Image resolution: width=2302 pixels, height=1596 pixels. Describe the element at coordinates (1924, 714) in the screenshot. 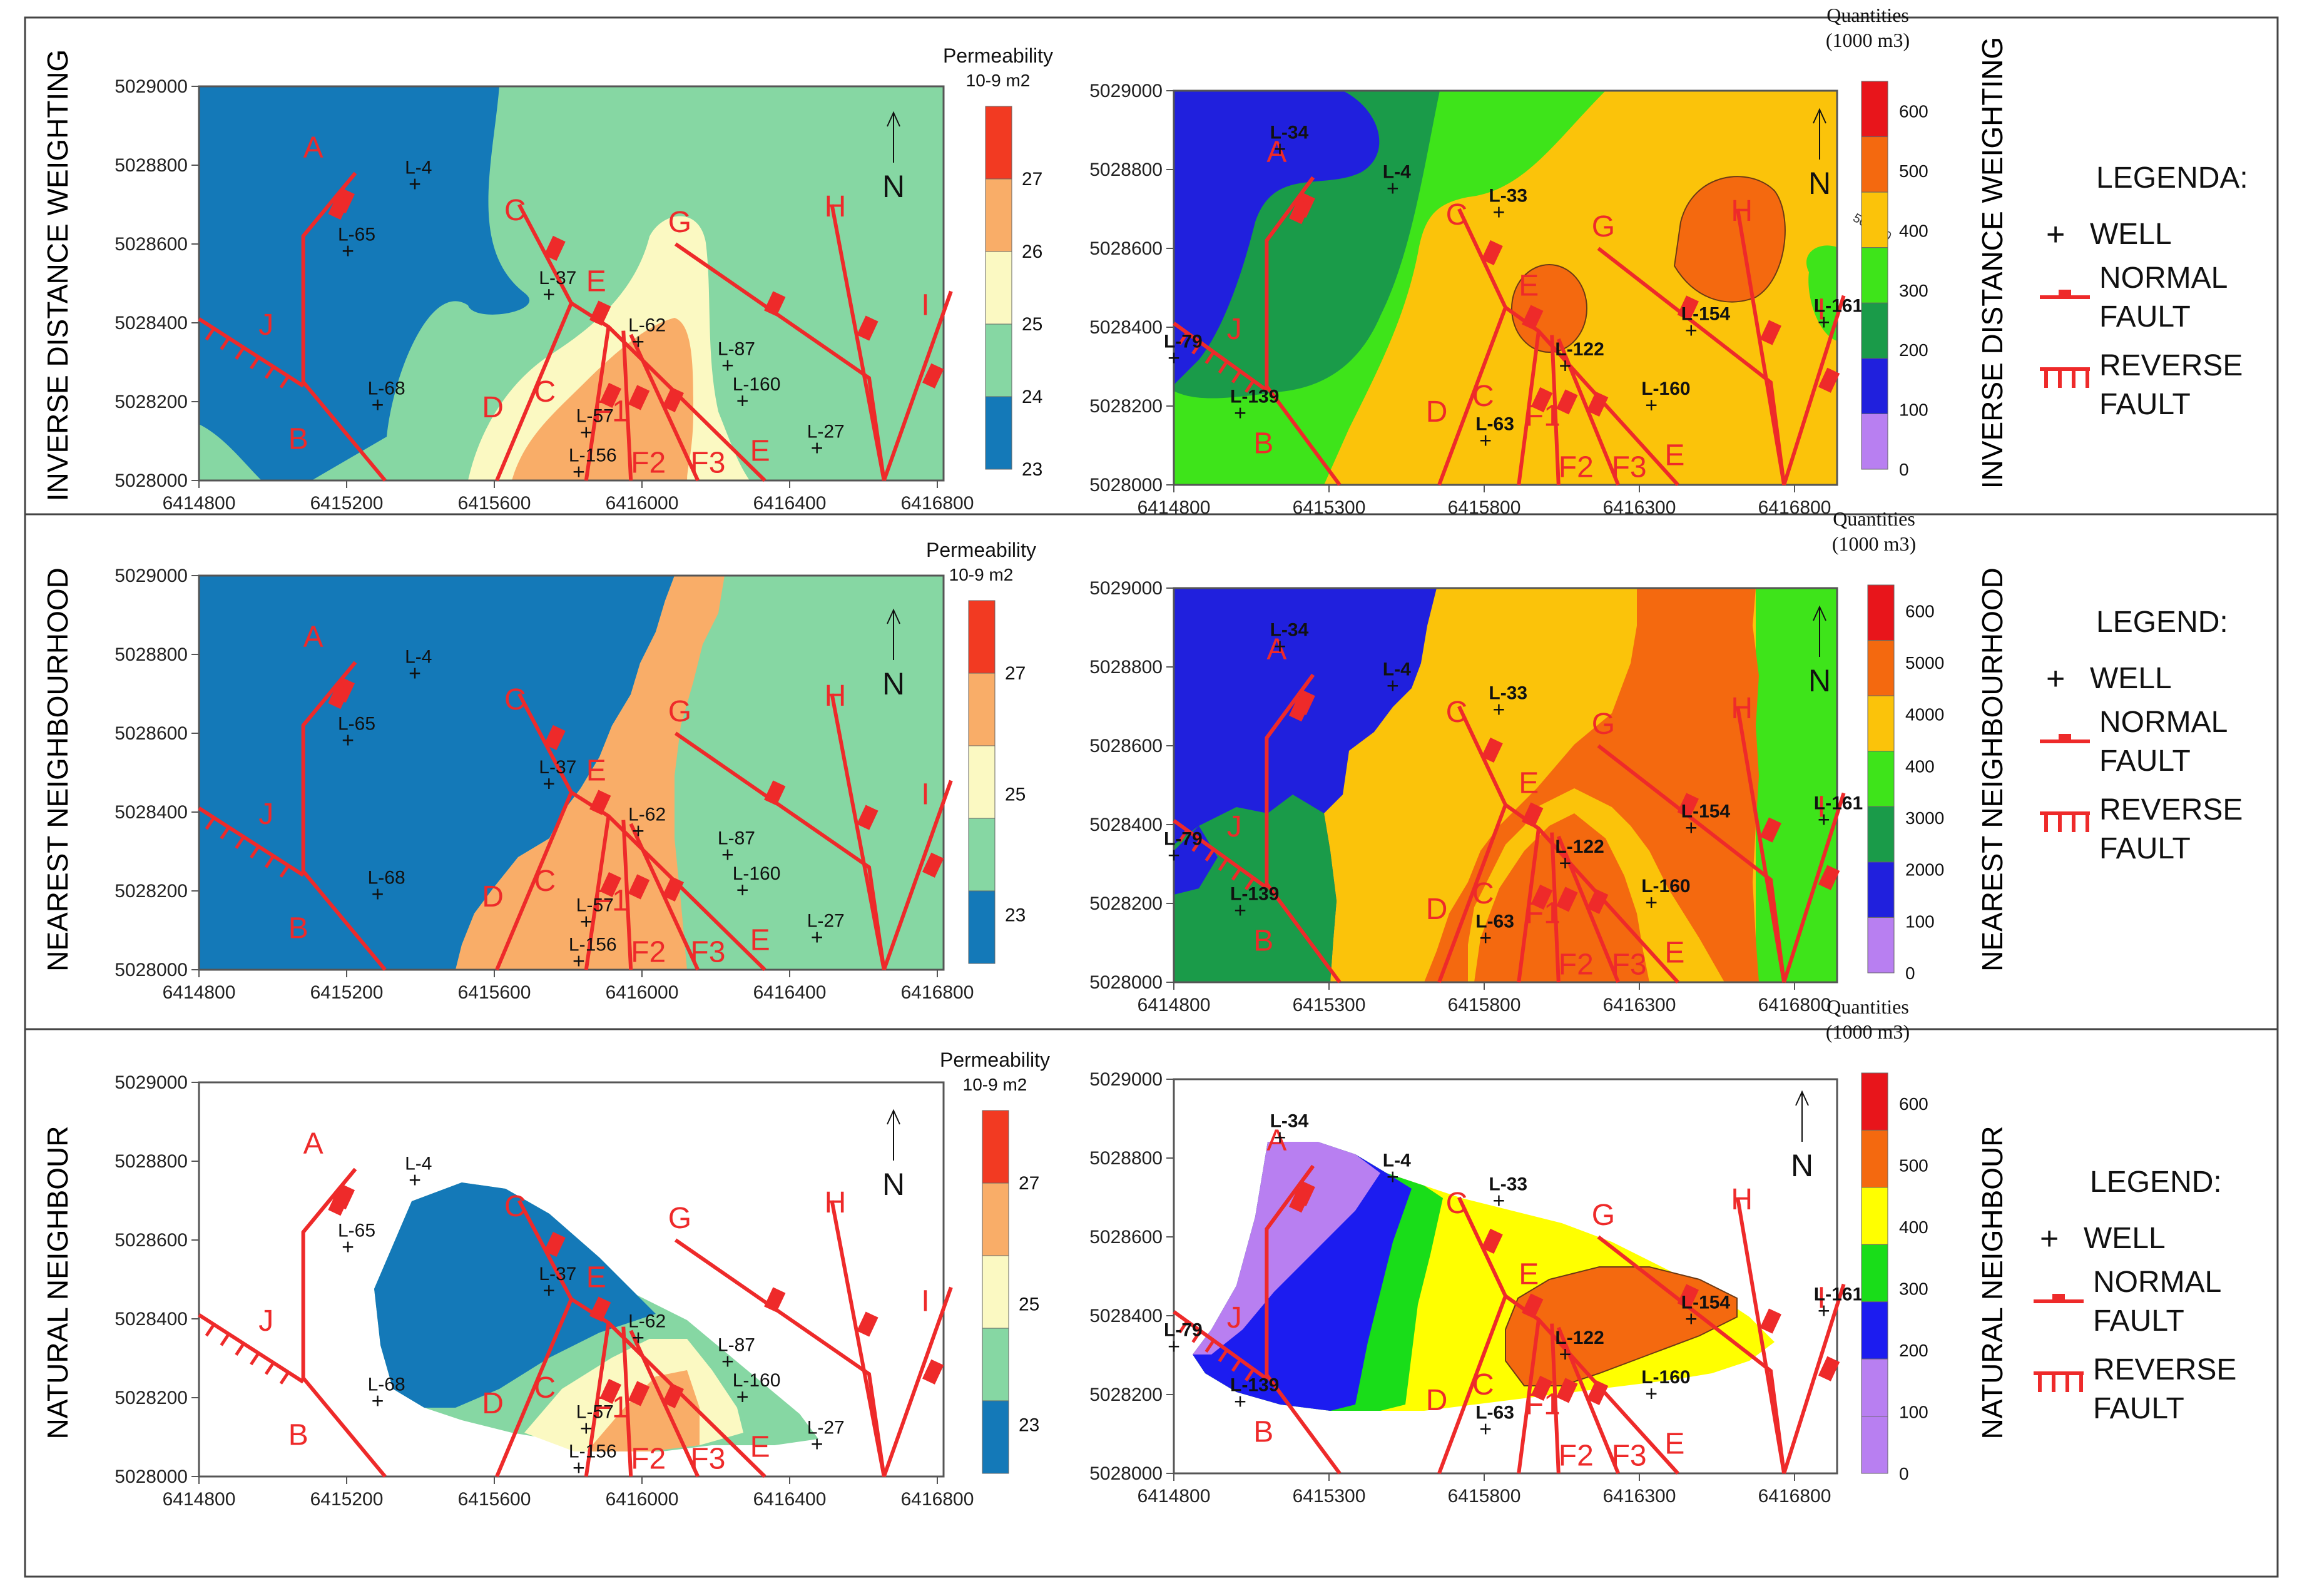

I see `scale-tick-label: 4000` at that location.